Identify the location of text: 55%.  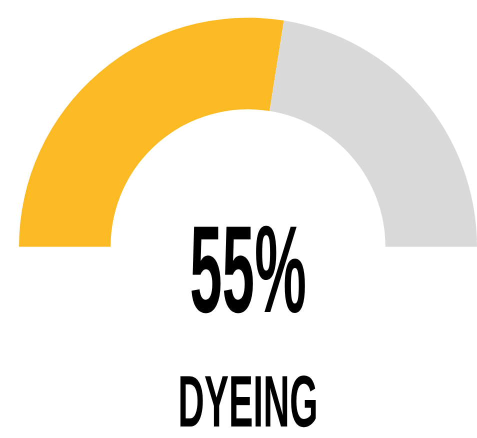
(248, 269).